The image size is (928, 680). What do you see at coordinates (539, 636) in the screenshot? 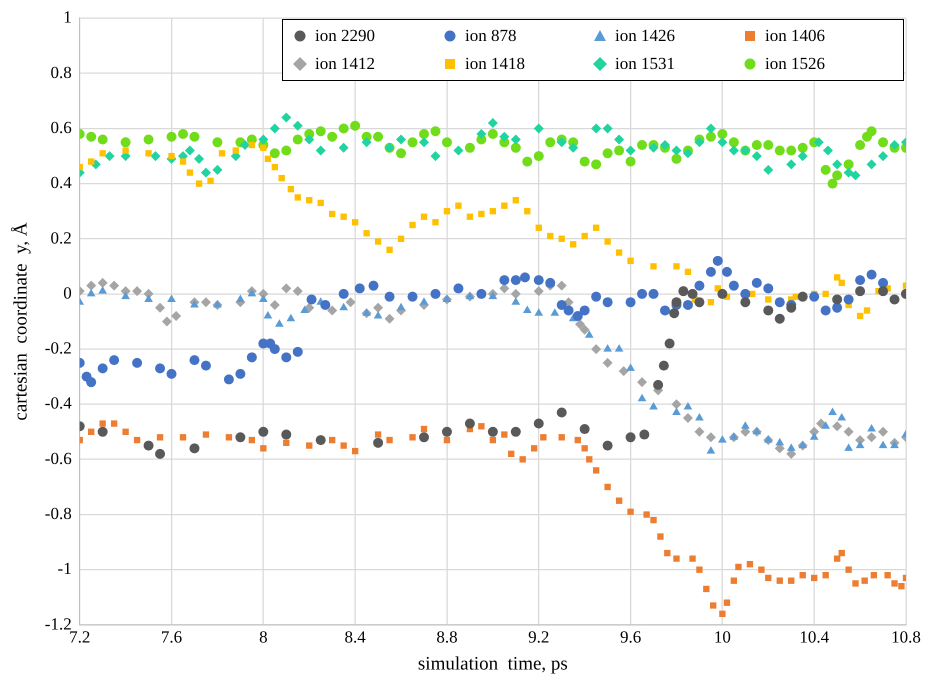
I see `x-tick-label: 9.2` at bounding box center [539, 636].